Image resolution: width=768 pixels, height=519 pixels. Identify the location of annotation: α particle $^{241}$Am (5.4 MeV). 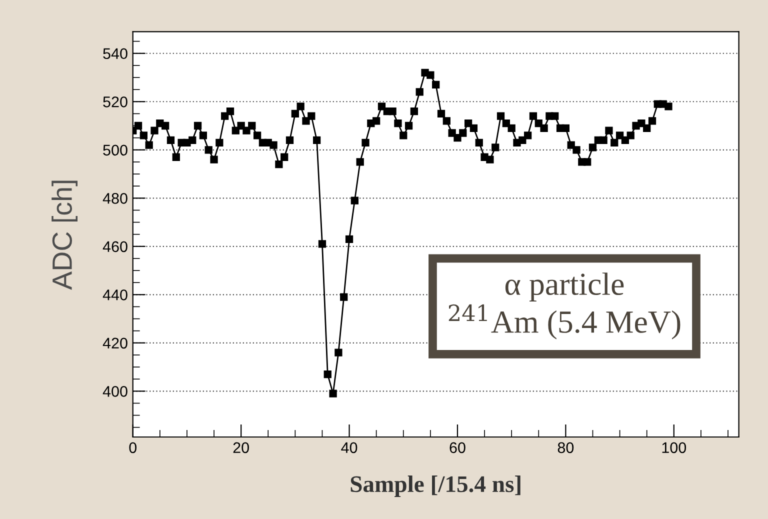
(564, 306).